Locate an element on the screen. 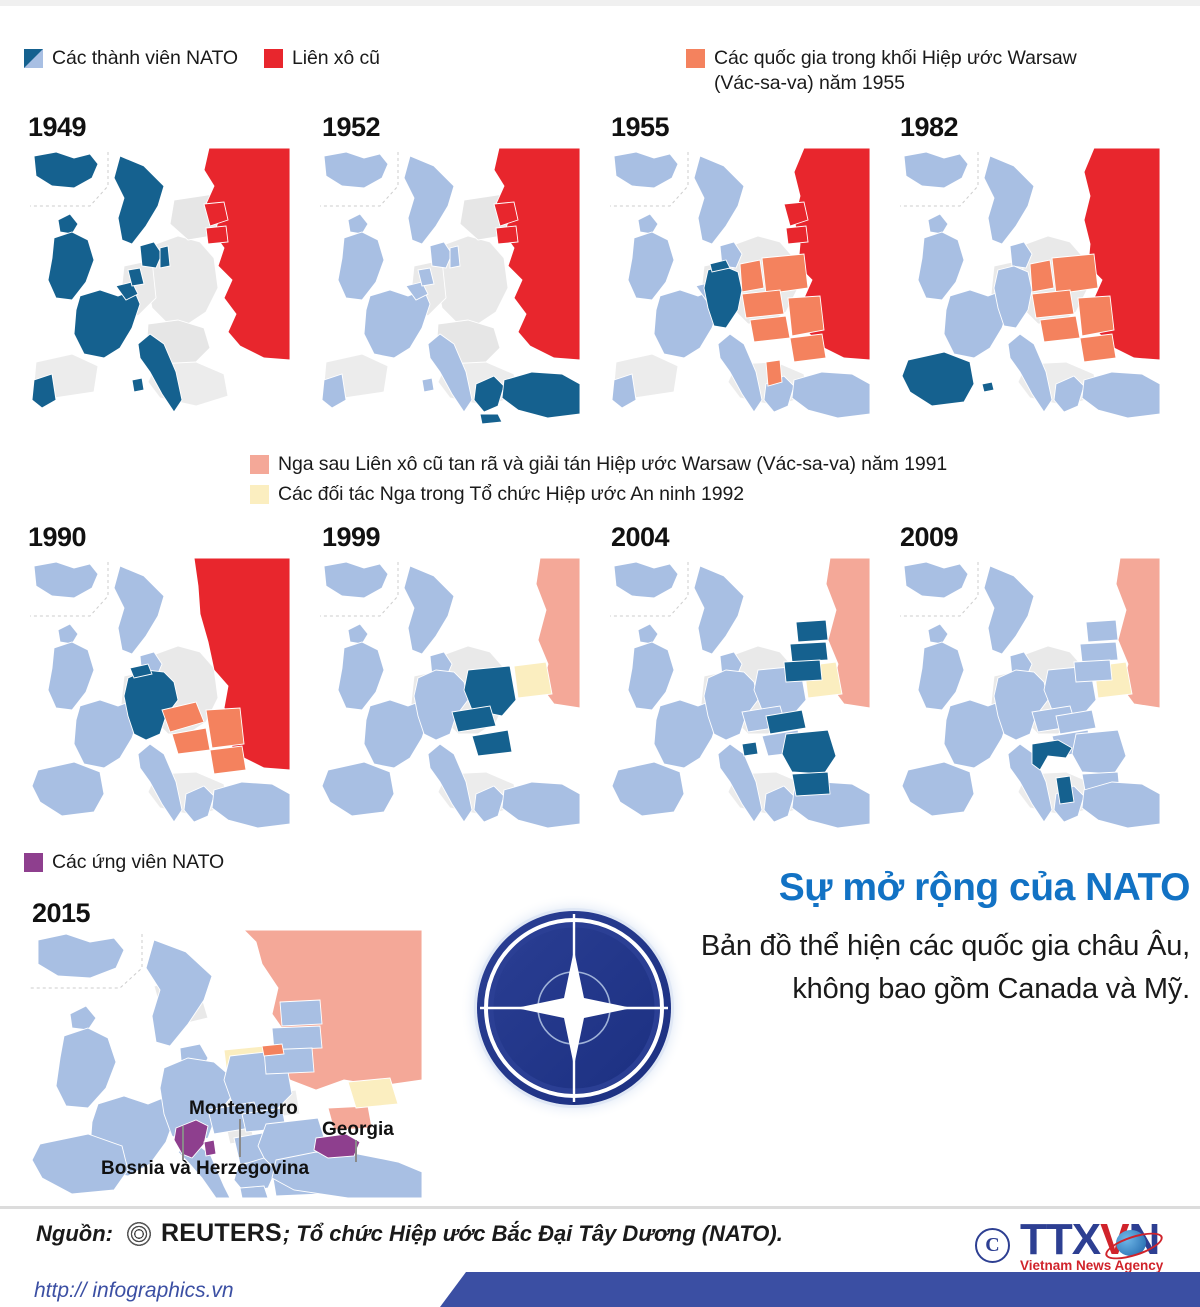 The height and width of the screenshot is (1307, 1200). map-panel-2015 is located at coordinates (225, 1064).